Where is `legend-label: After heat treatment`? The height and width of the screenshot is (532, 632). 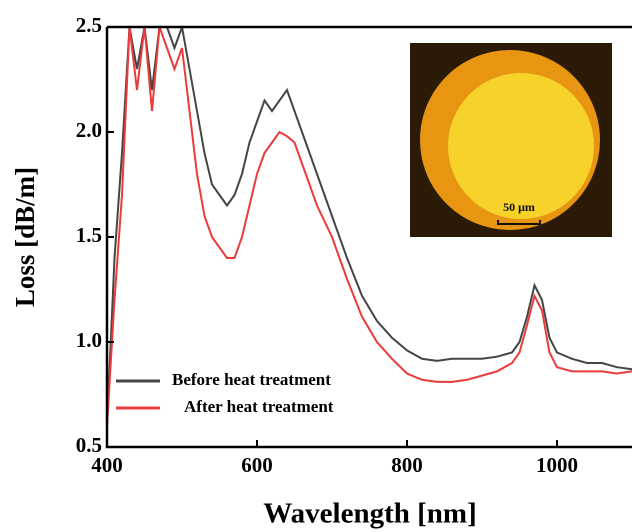 legend-label: After heat treatment is located at coordinates (259, 406).